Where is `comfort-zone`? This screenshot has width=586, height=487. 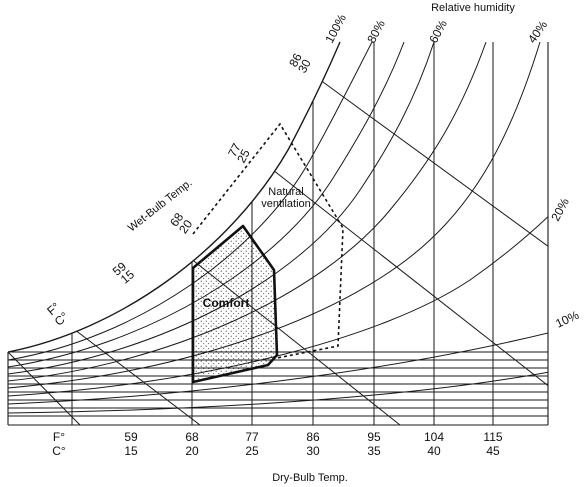 comfort-zone is located at coordinates (235, 304).